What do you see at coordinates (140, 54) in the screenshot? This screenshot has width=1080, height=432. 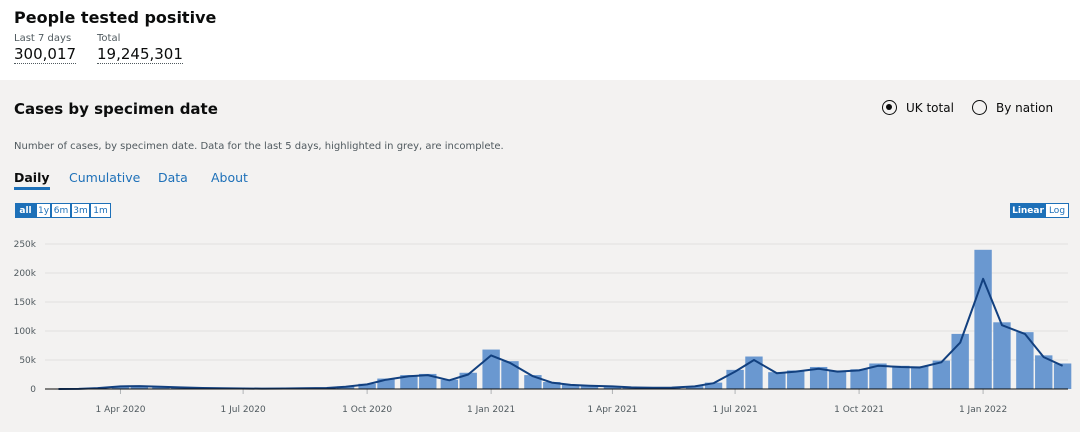 I see `metric-value: 19,245,301` at bounding box center [140, 54].